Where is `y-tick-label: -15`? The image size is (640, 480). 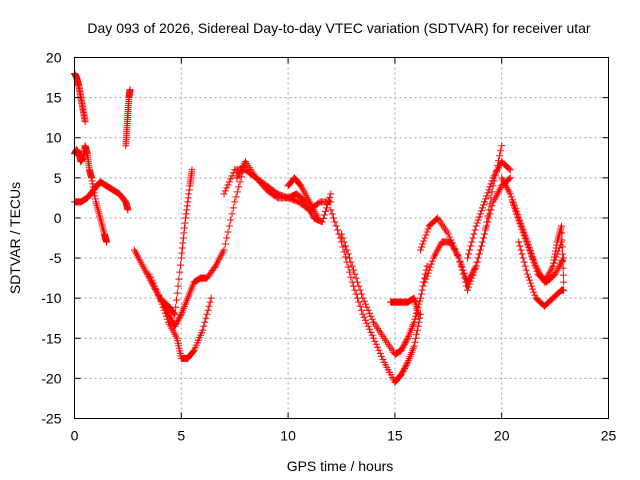
y-tick-label: -15 is located at coordinates (51, 338).